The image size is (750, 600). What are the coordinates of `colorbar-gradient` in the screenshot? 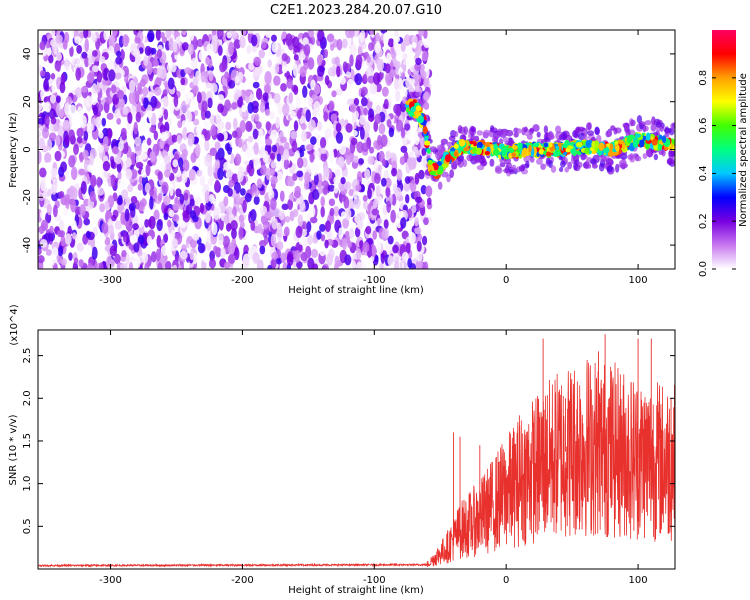 It's located at (724, 149).